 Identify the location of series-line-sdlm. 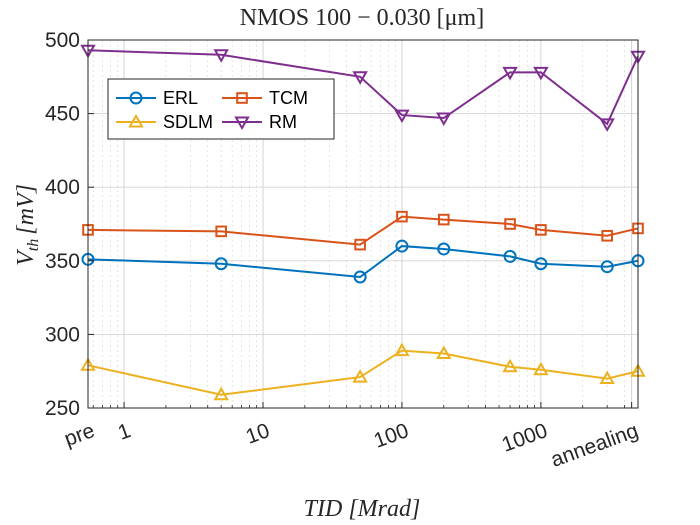
(363, 372).